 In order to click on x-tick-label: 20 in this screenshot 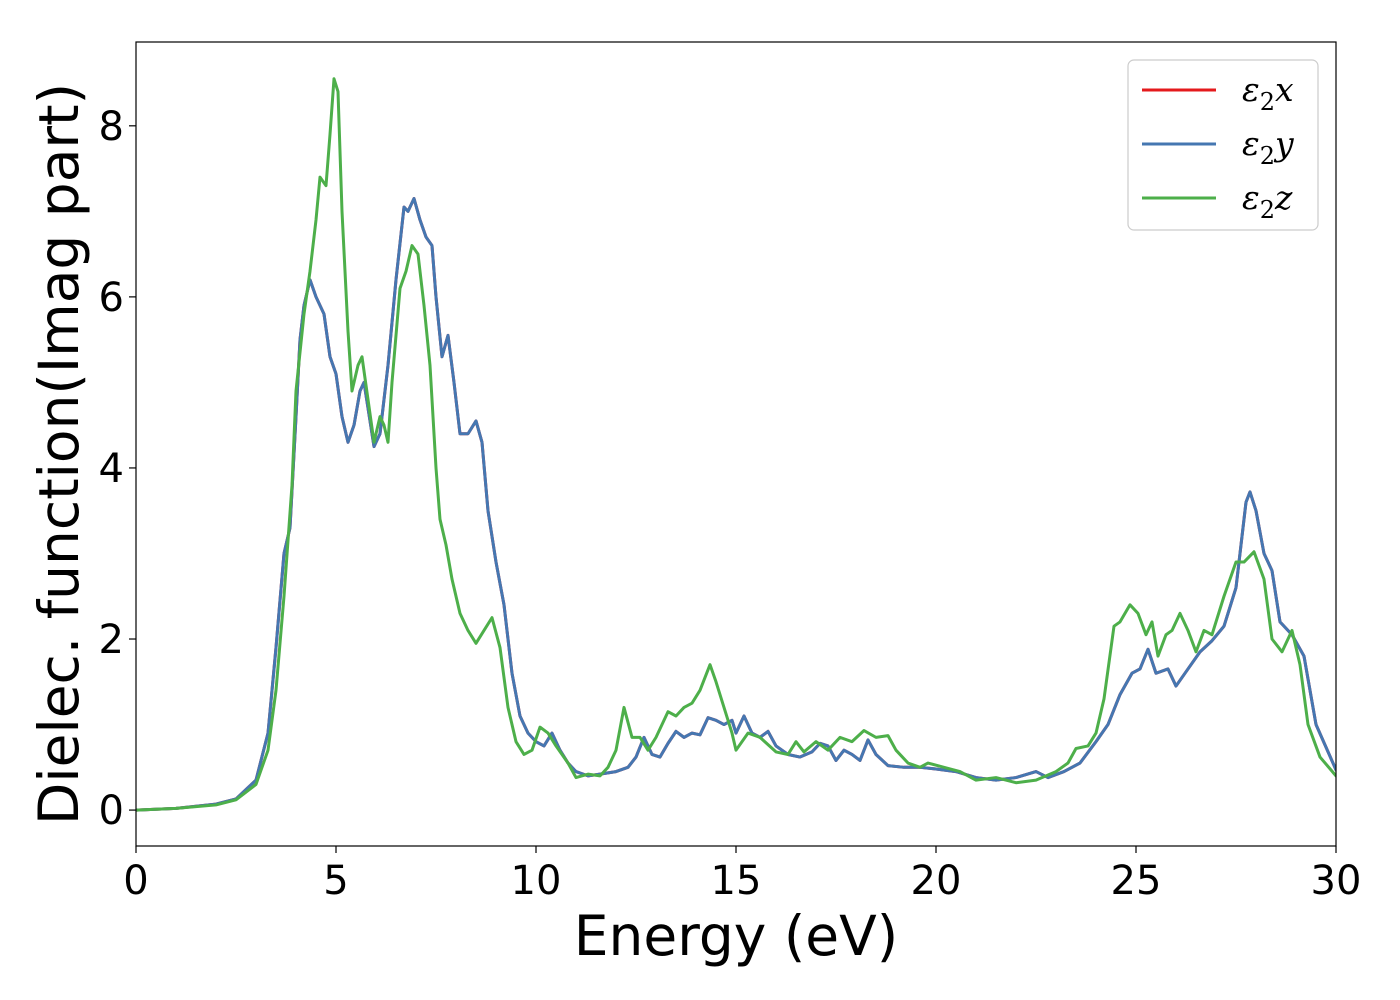, I will do `click(936, 881)`.